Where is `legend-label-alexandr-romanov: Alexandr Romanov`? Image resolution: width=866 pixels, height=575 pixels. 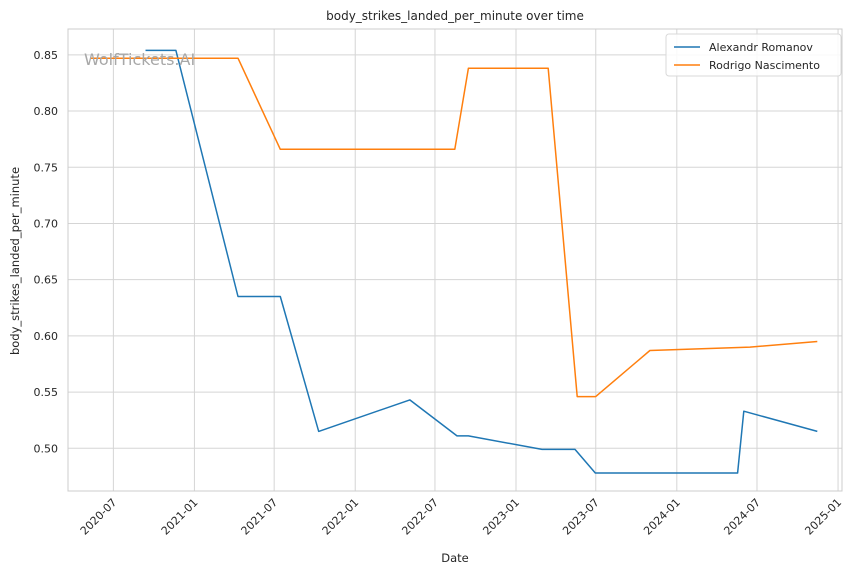
legend-label-alexandr-romanov: Alexandr Romanov is located at coordinates (761, 47).